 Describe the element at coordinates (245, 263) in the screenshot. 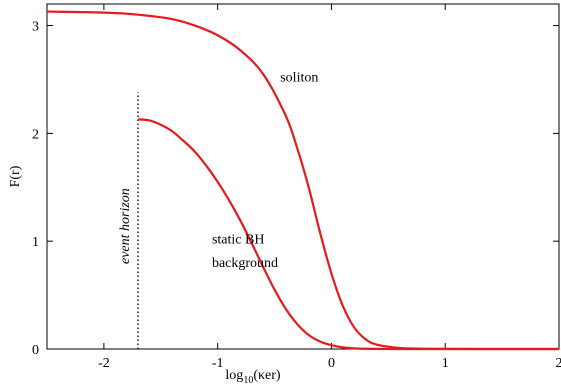

I see `annotation-background: background` at that location.